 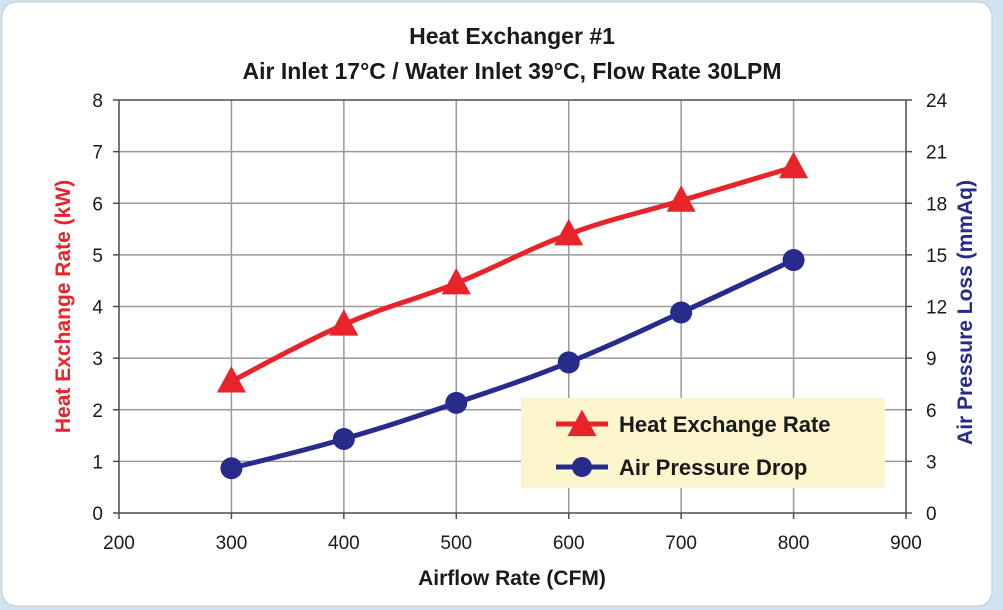 What do you see at coordinates (97, 411) in the screenshot?
I see `left-y-tick-label: 2` at bounding box center [97, 411].